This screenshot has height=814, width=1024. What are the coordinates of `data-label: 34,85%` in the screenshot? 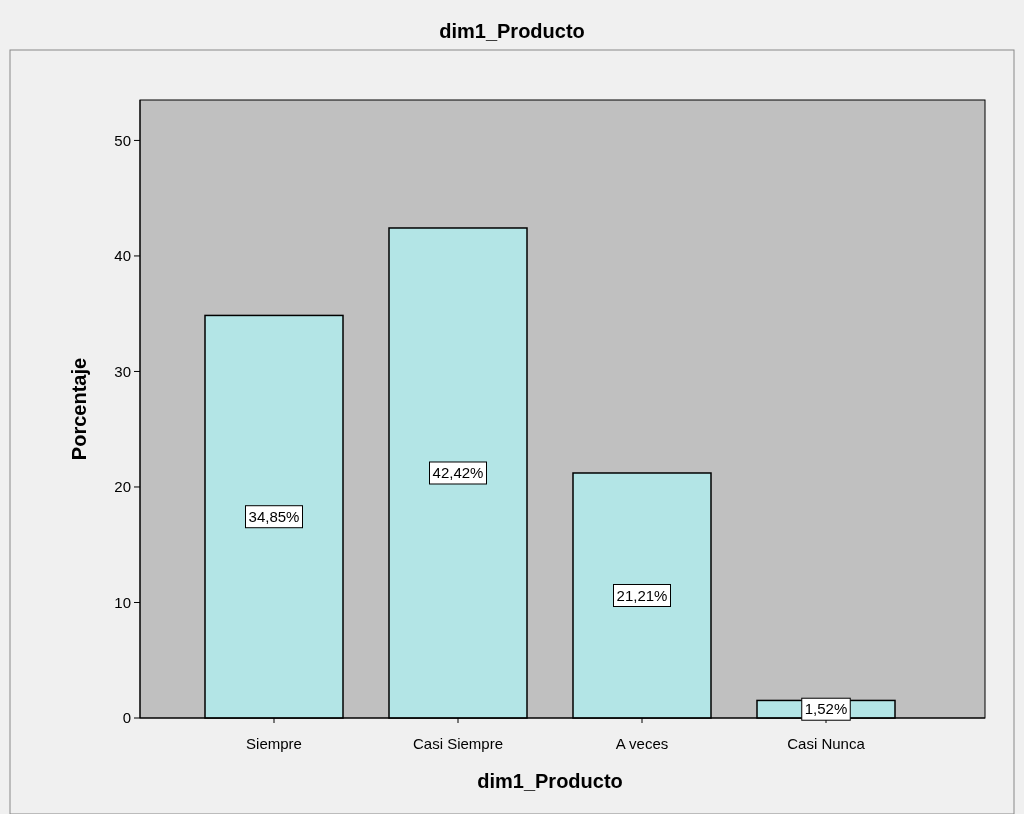 It's located at (274, 516).